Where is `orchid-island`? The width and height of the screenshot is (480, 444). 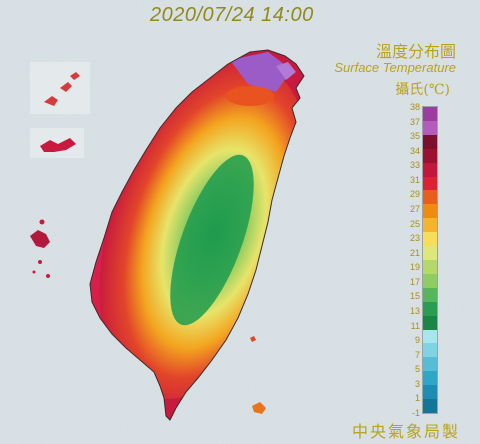
orchid-island is located at coordinates (259, 408).